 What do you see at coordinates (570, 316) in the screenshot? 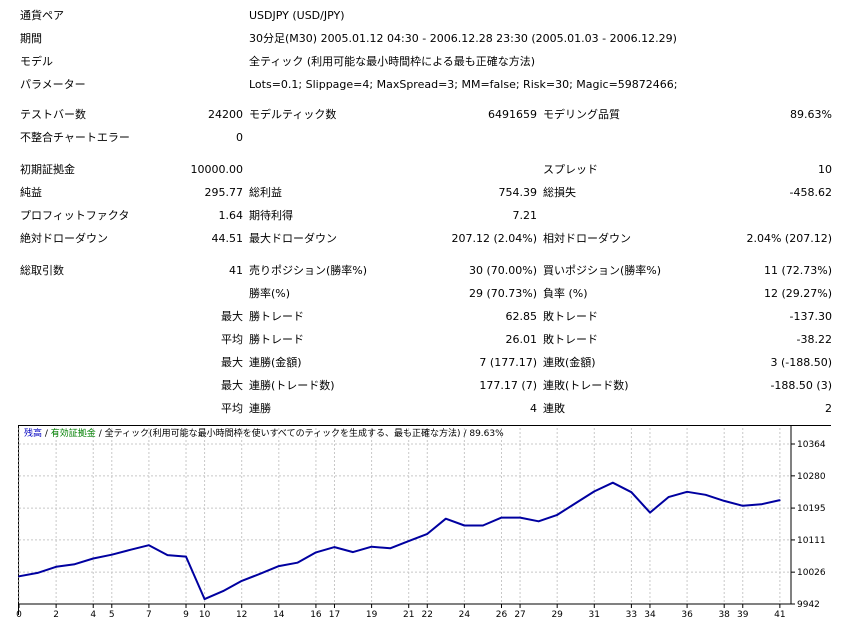
I see `max-loss-label: 敗トレード` at bounding box center [570, 316].